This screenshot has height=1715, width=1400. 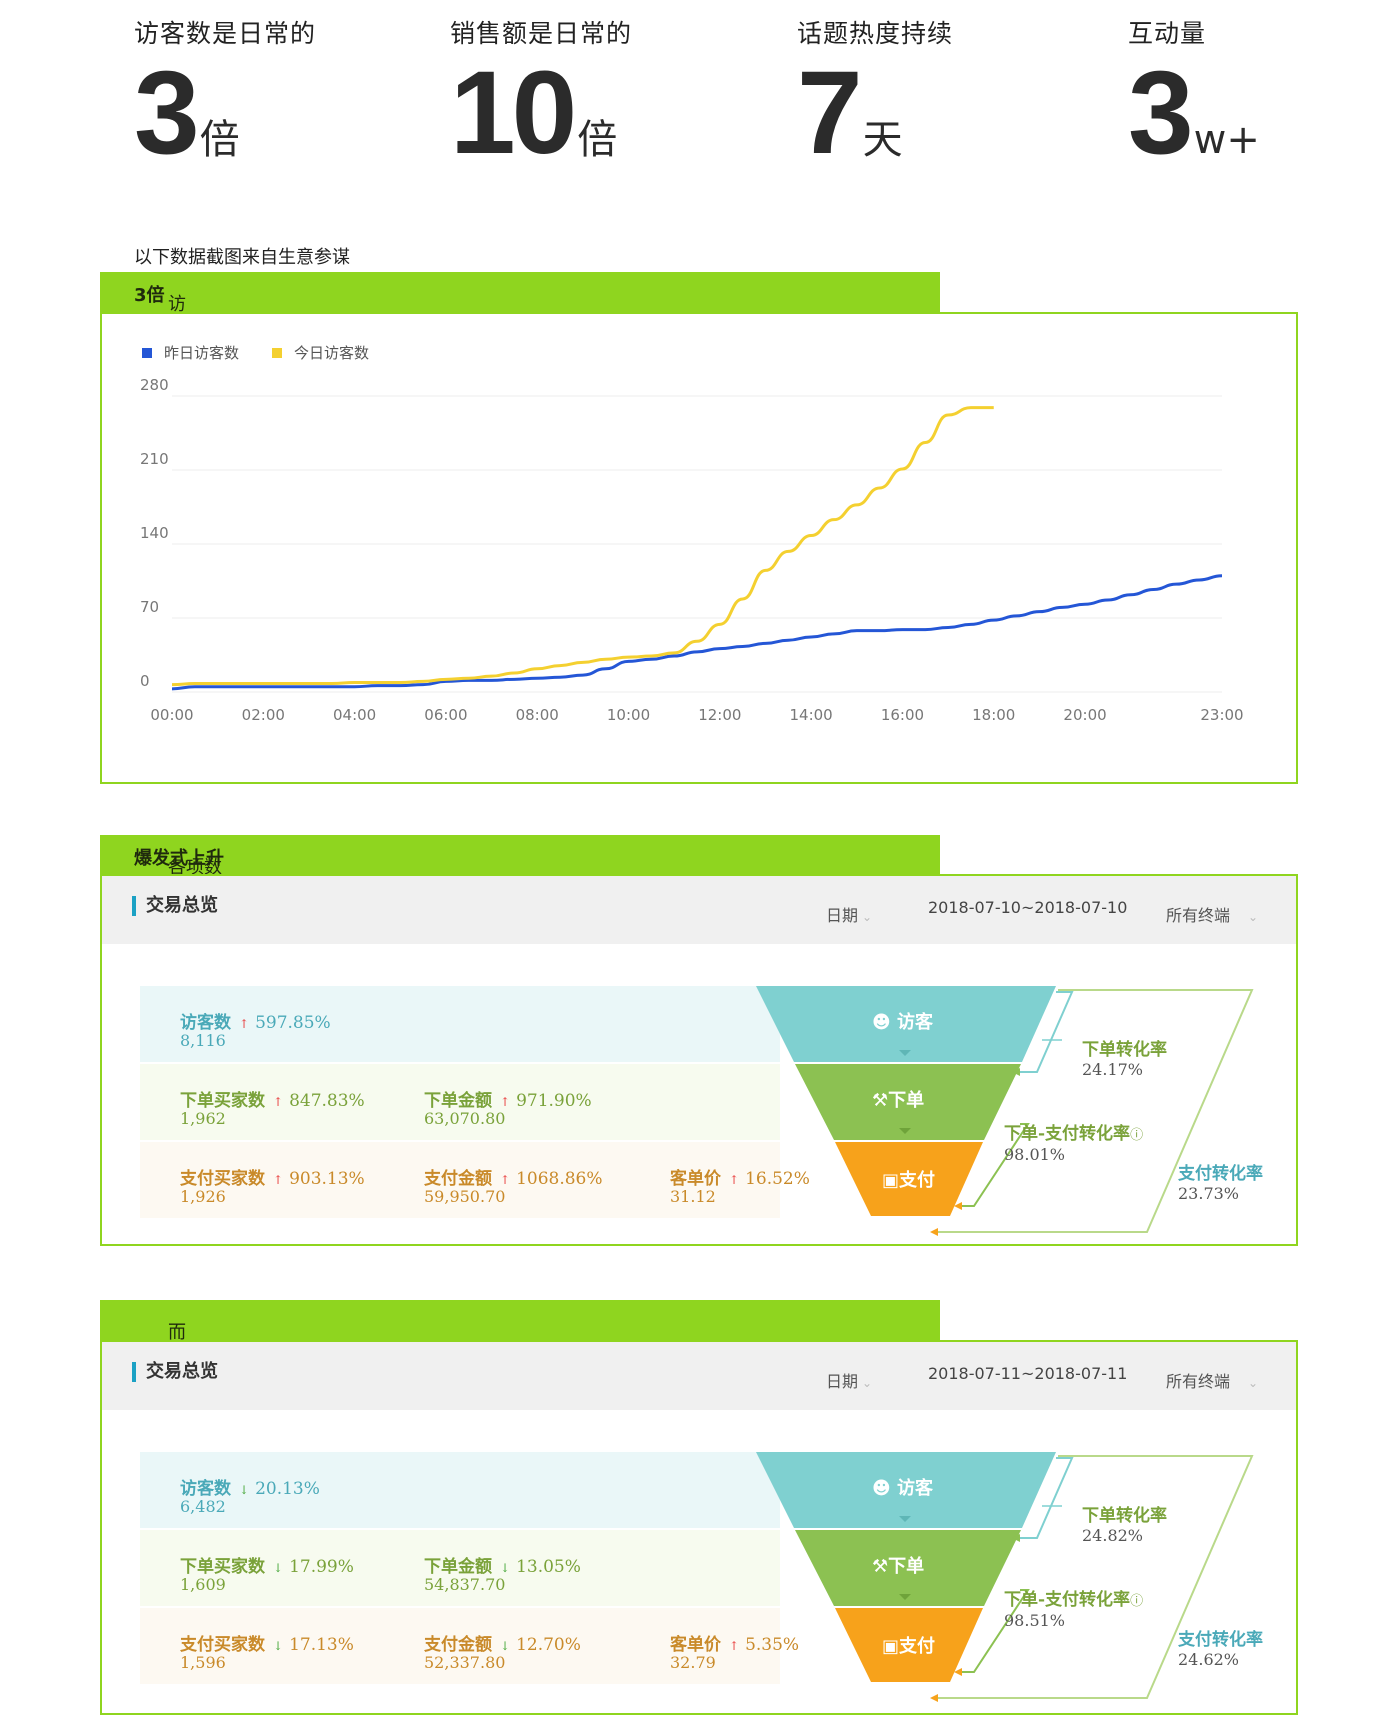 What do you see at coordinates (740, 1187) in the screenshot?
I see `metric-unit-price: 客单价 ↑ 16.52% 31.12` at bounding box center [740, 1187].